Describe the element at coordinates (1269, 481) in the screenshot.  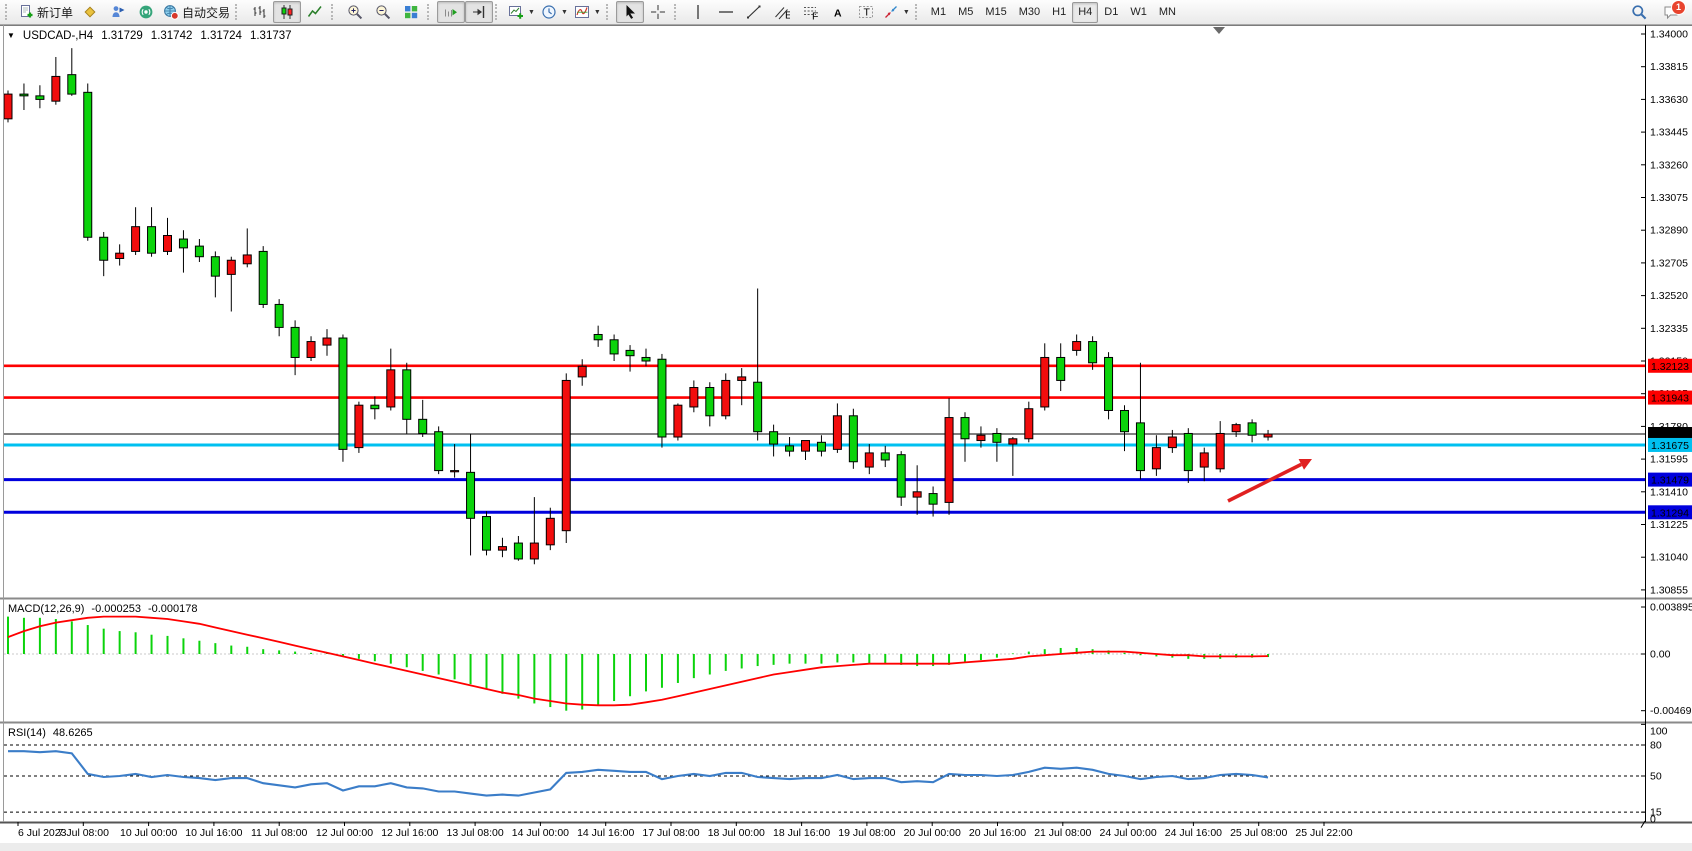
I see `arrow-annotation` at that location.